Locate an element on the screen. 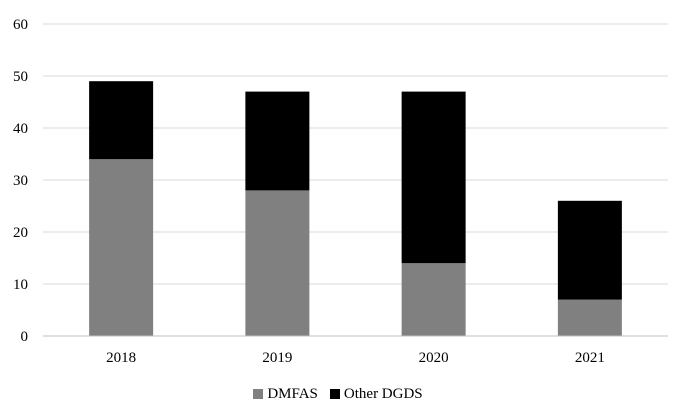 The width and height of the screenshot is (676, 404). y-tick-label-20: 20 is located at coordinates (20, 233).